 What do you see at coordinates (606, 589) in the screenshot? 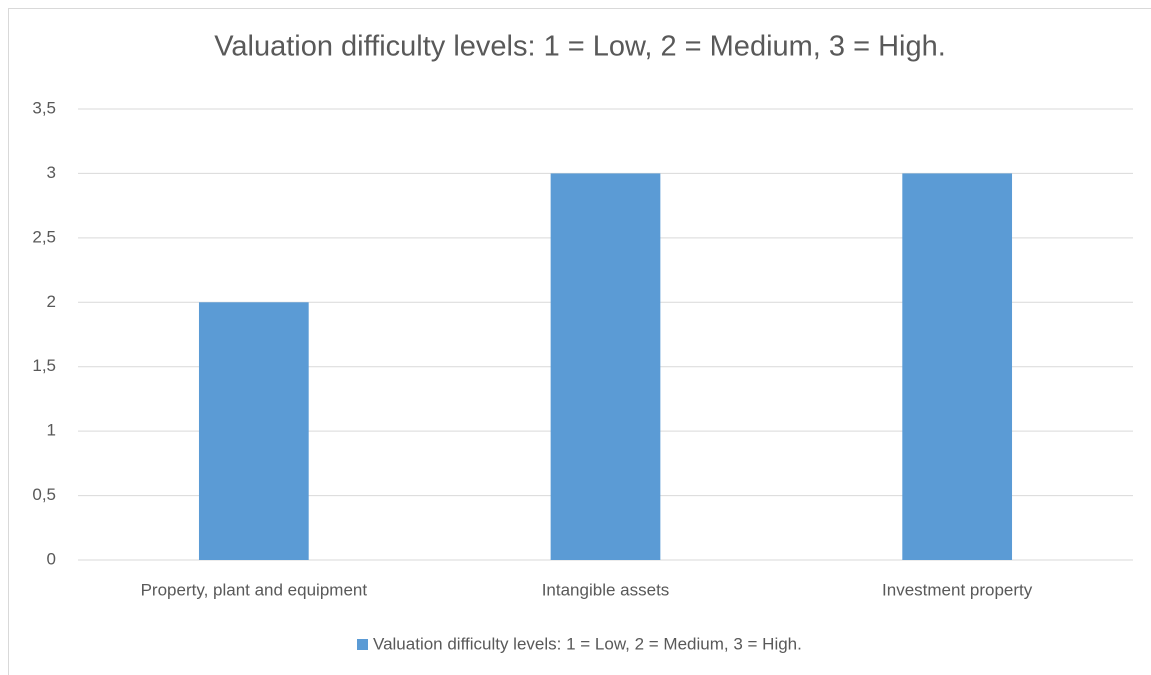
I see `x-tick-label: Intangible assets` at bounding box center [606, 589].